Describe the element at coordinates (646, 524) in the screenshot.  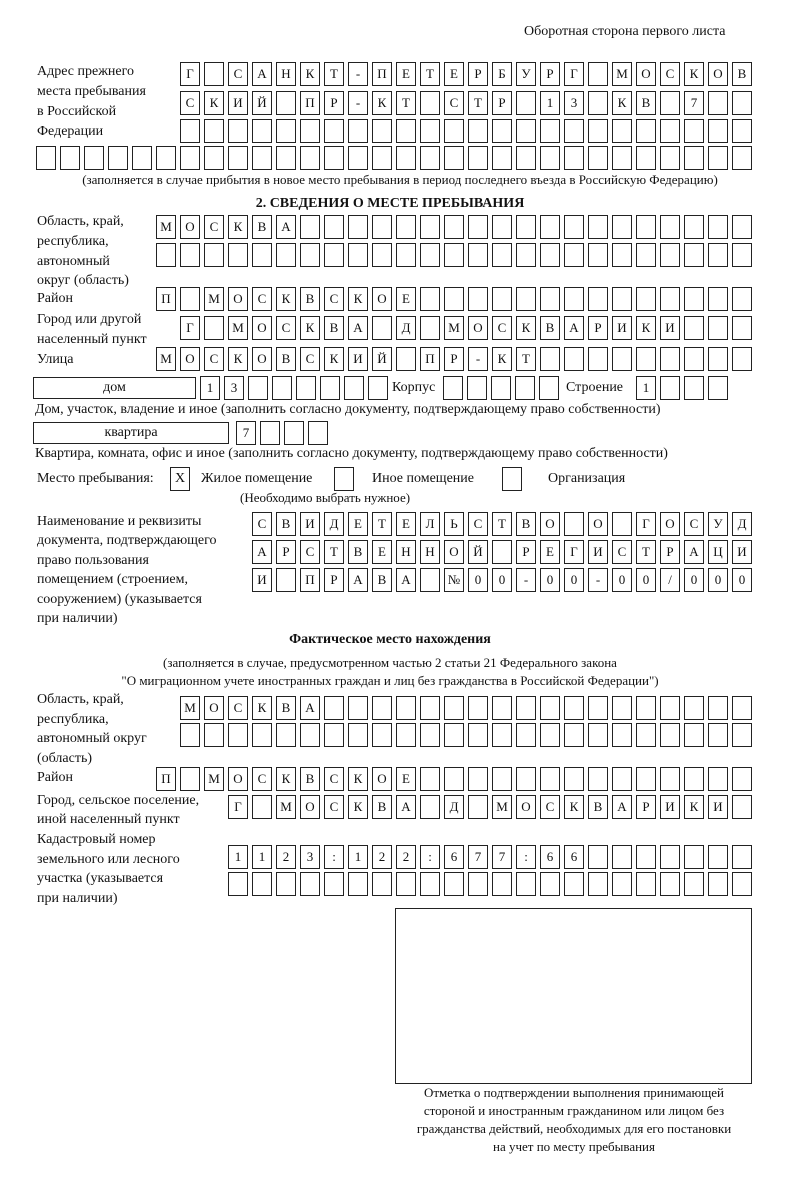
I see `char-cell: Г` at that location.